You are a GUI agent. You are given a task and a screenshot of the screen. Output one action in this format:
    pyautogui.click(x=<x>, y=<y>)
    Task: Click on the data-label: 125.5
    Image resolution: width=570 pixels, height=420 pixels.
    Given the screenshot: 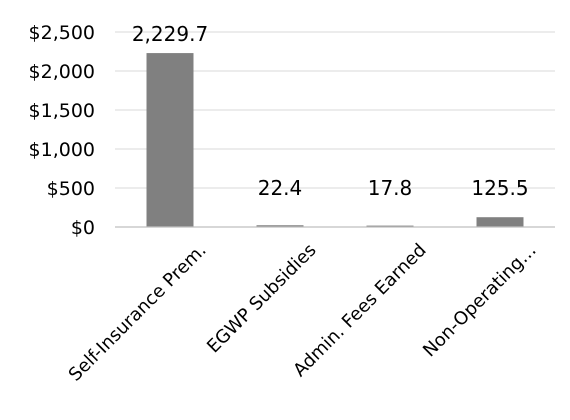 What is the action you would take?
    pyautogui.click(x=499, y=188)
    